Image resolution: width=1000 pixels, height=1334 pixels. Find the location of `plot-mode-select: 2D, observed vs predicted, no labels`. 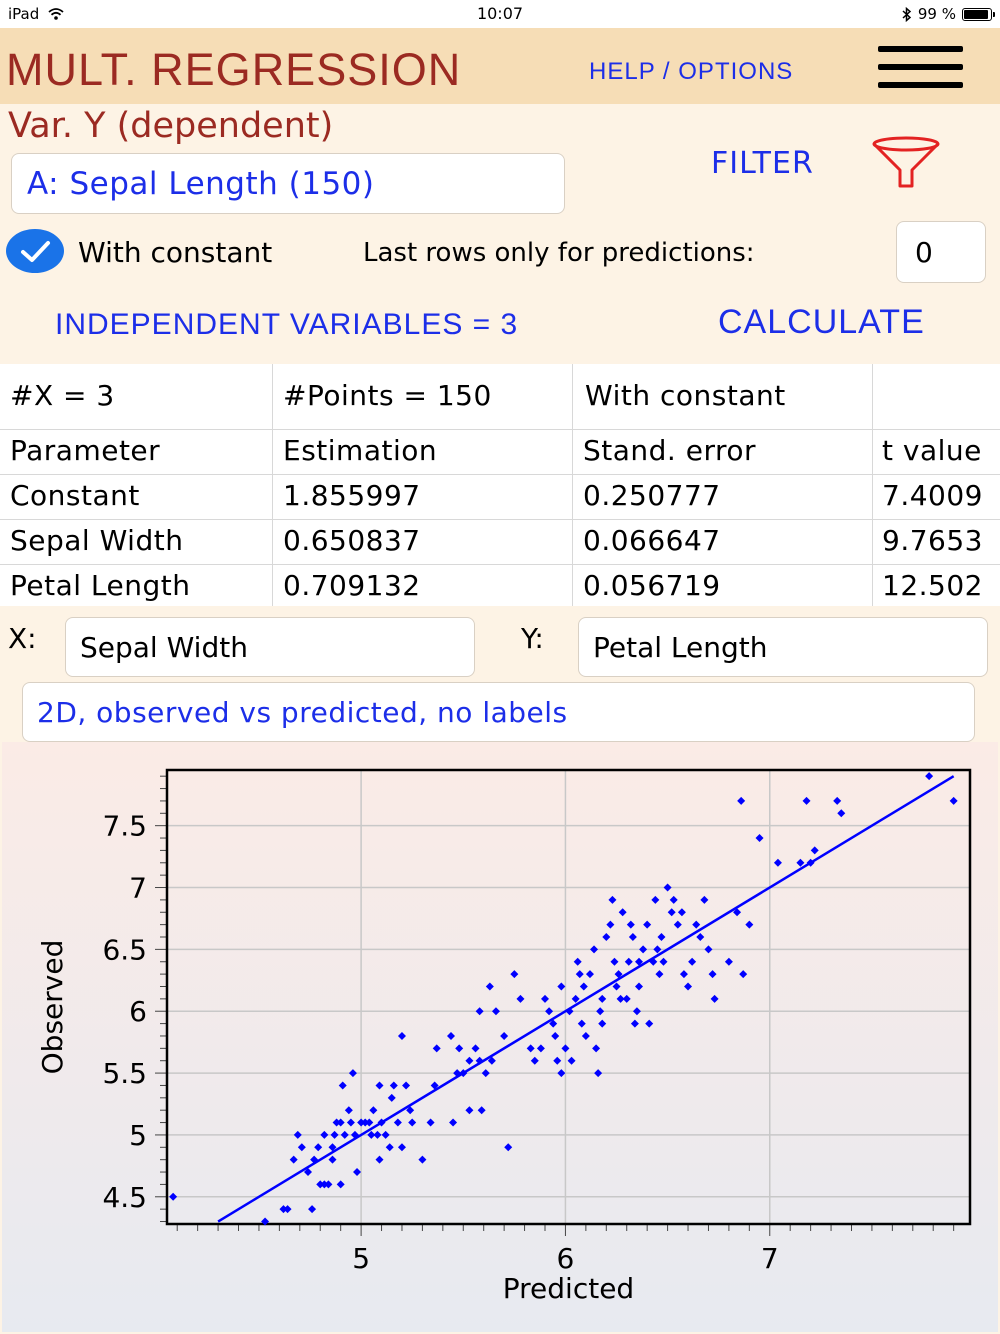

plot-mode-select: 2D, observed vs predicted, no labels is located at coordinates (498, 712).